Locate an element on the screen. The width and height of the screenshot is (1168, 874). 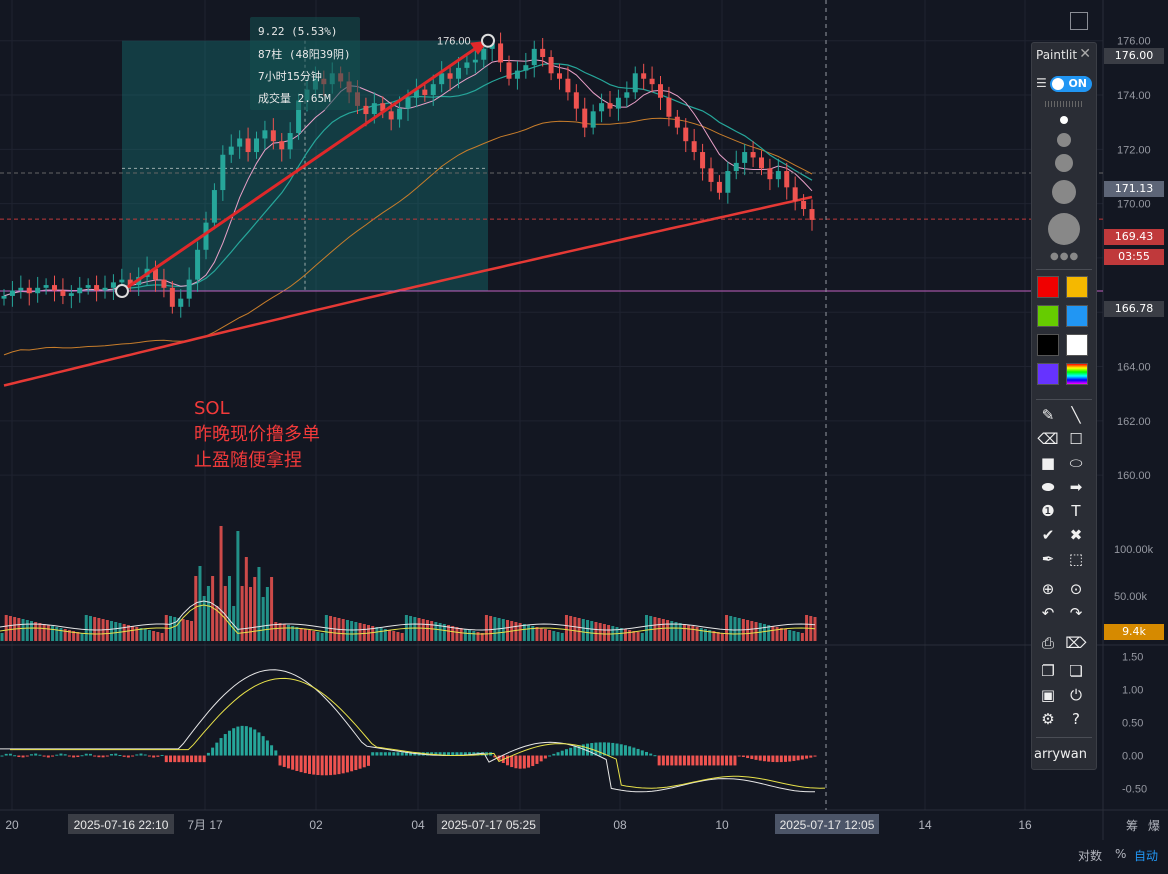
print-icon: ⎙ is located at coordinates (1047, 643).